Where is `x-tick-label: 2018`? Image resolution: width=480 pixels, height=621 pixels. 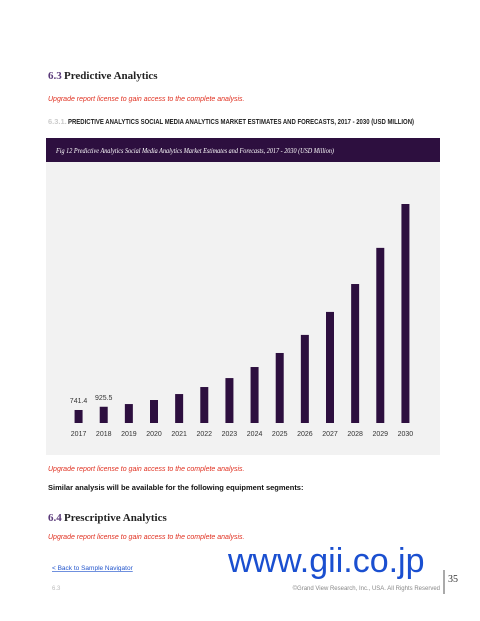
x-tick-label: 2018 is located at coordinates (104, 434).